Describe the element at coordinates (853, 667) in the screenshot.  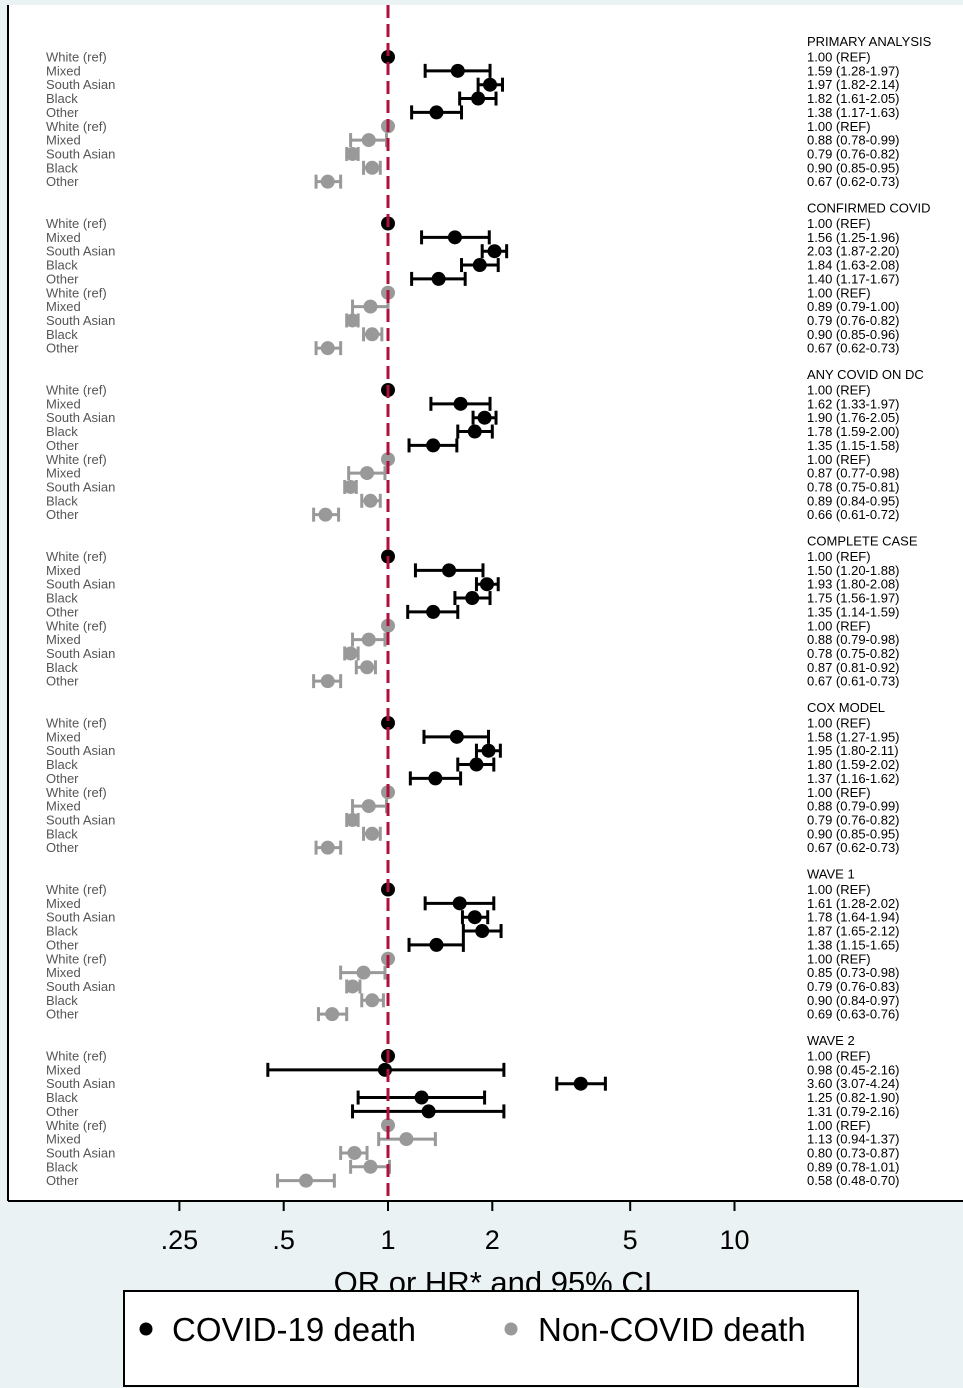
I see `estimate-text: 0.87 (0.81-0.92)` at that location.